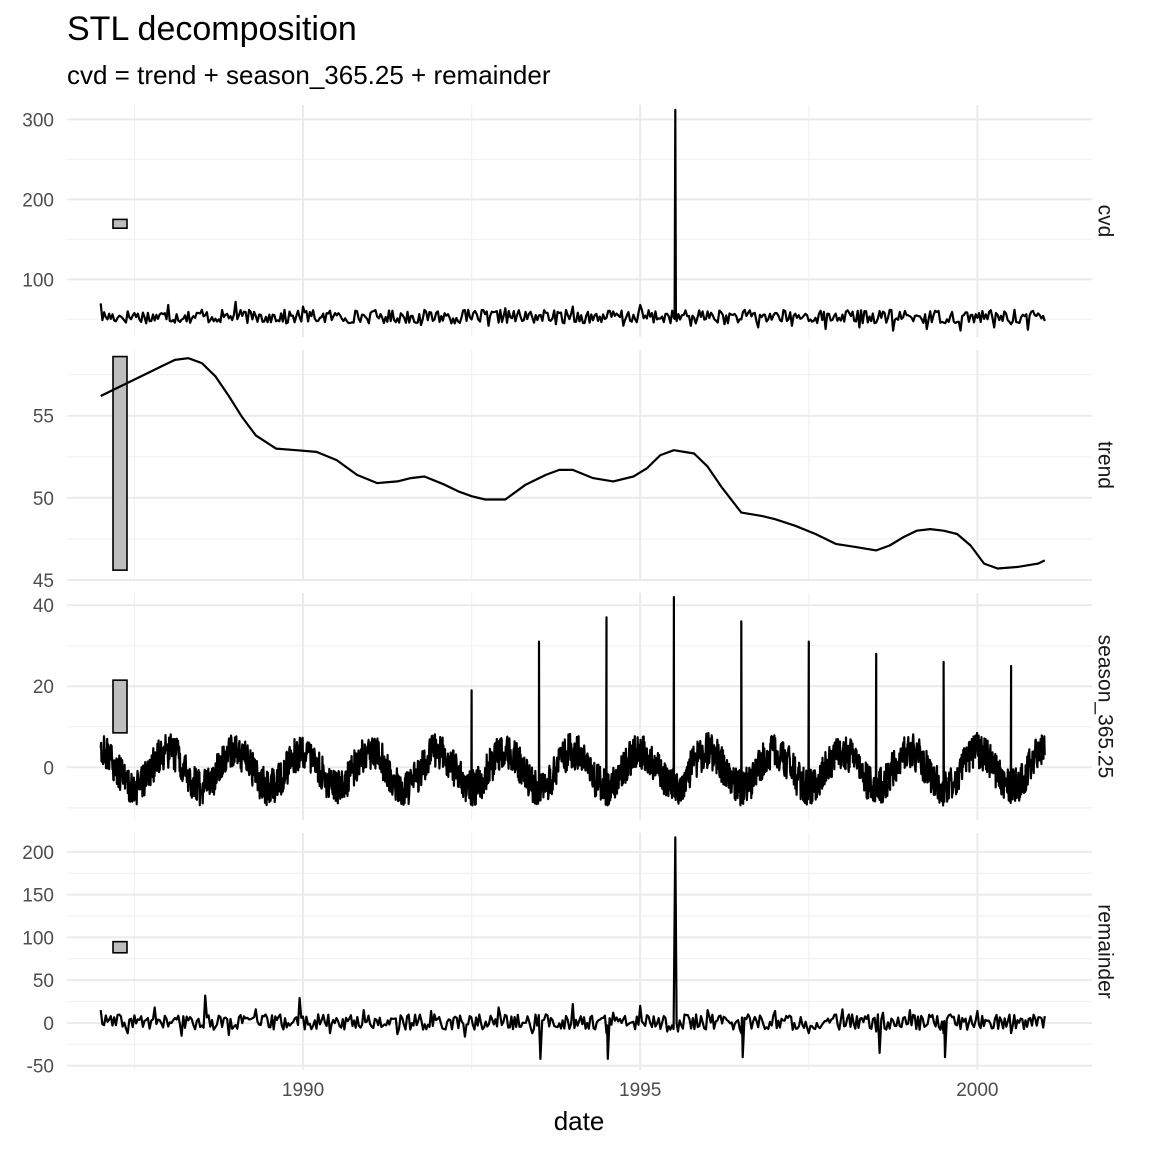 This screenshot has height=1152, width=1152. What do you see at coordinates (120, 947) in the screenshot?
I see `remainder-scale-bar` at bounding box center [120, 947].